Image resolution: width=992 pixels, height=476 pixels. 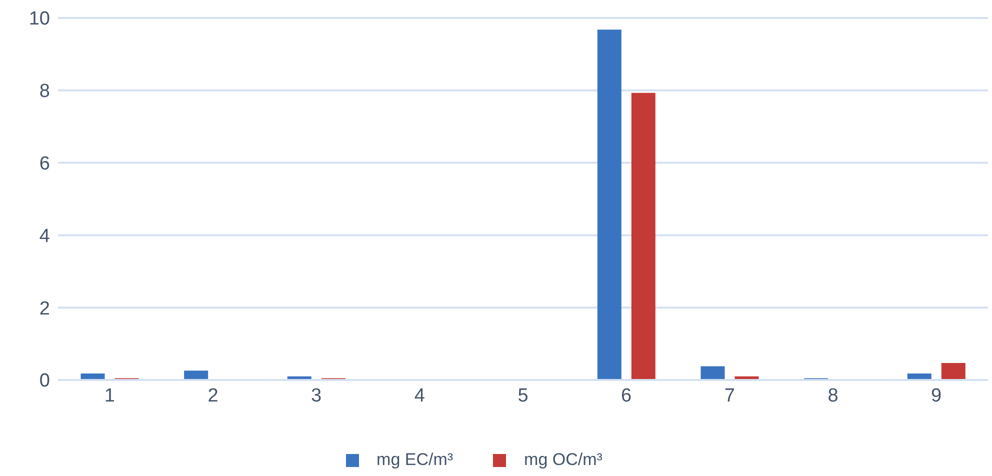 I want to click on x-tick-label: 1, so click(x=109, y=395).